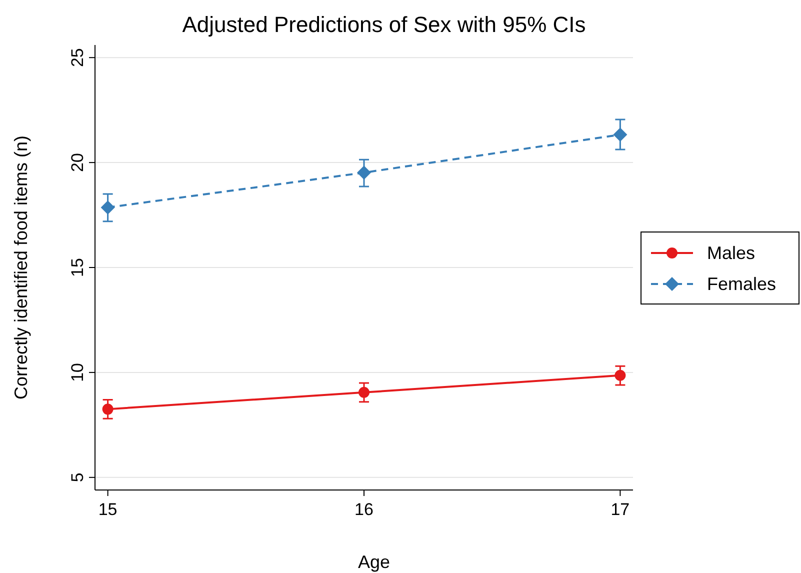  I want to click on x-tick-label: 15, so click(108, 509).